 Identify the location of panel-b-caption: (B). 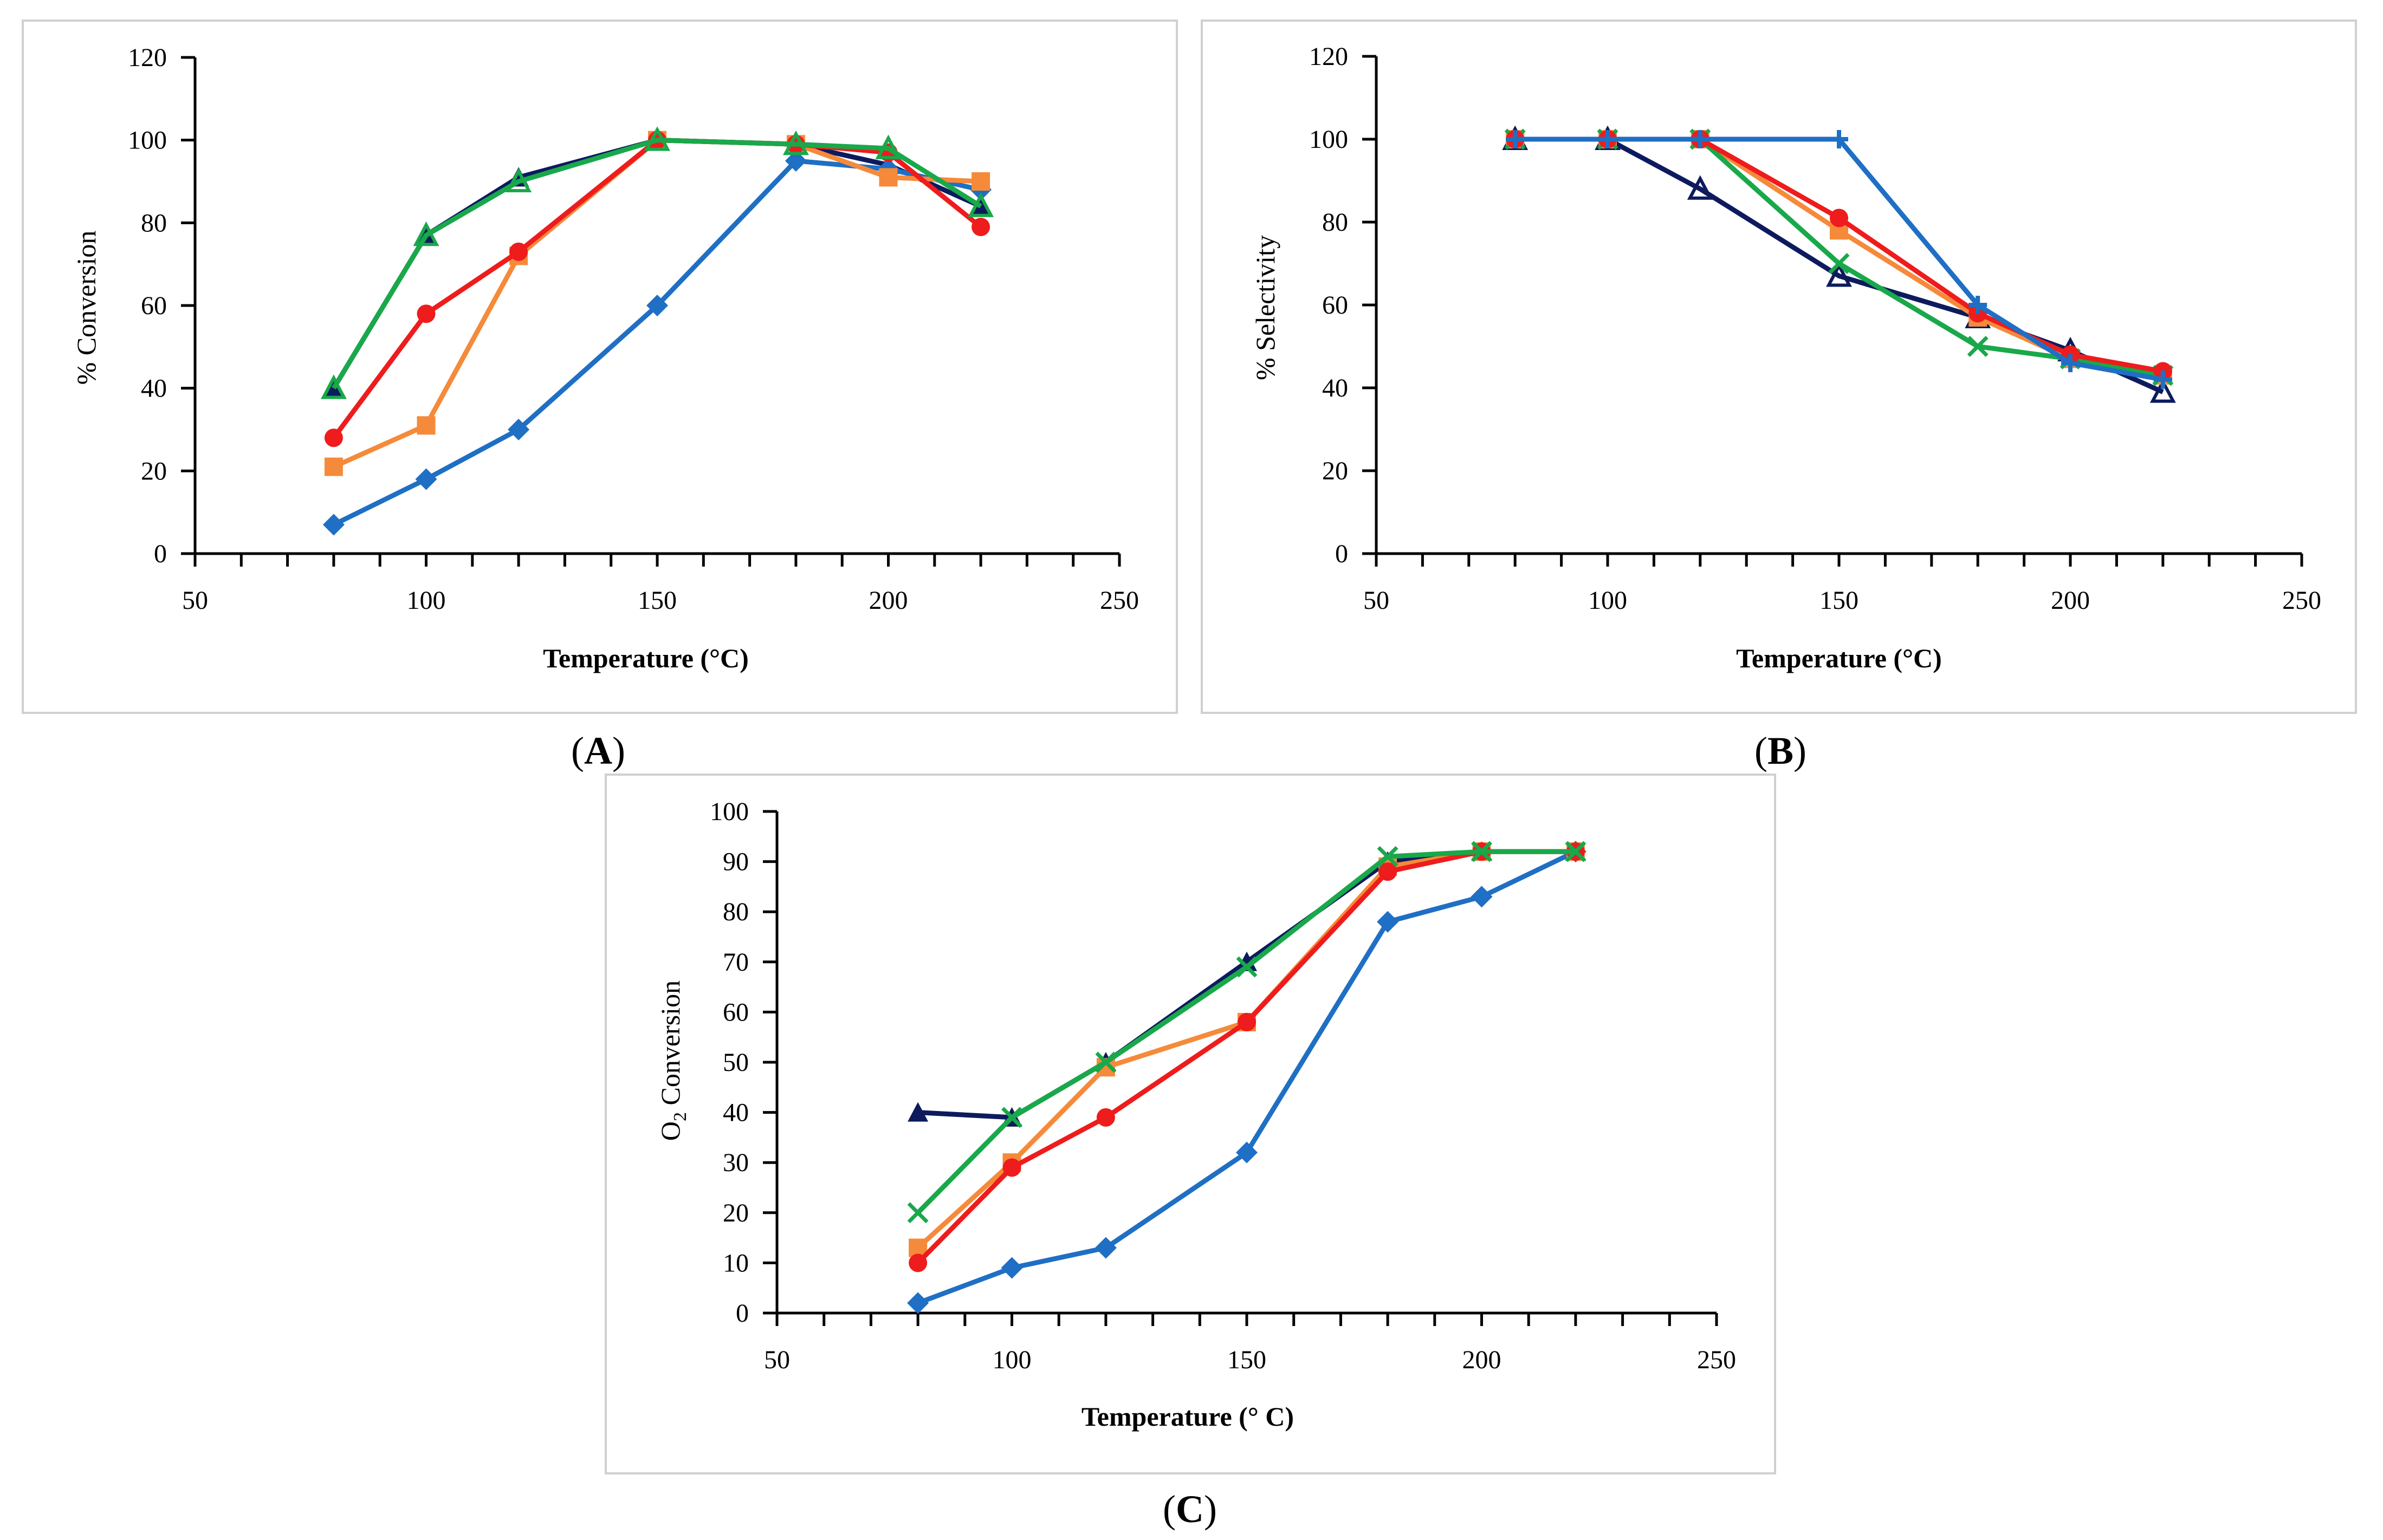
(1780, 751).